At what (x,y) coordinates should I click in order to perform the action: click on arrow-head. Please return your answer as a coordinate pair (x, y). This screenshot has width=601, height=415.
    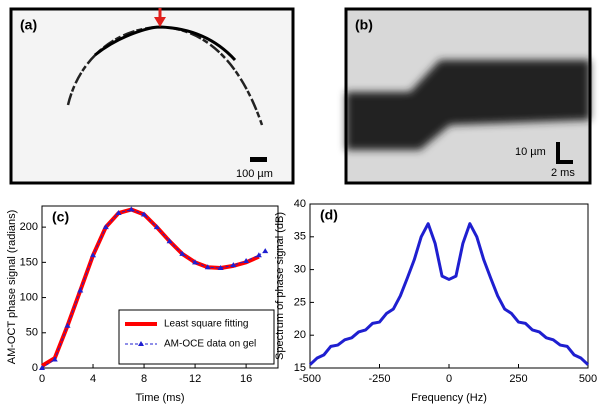
    Looking at the image, I should click on (160, 22).